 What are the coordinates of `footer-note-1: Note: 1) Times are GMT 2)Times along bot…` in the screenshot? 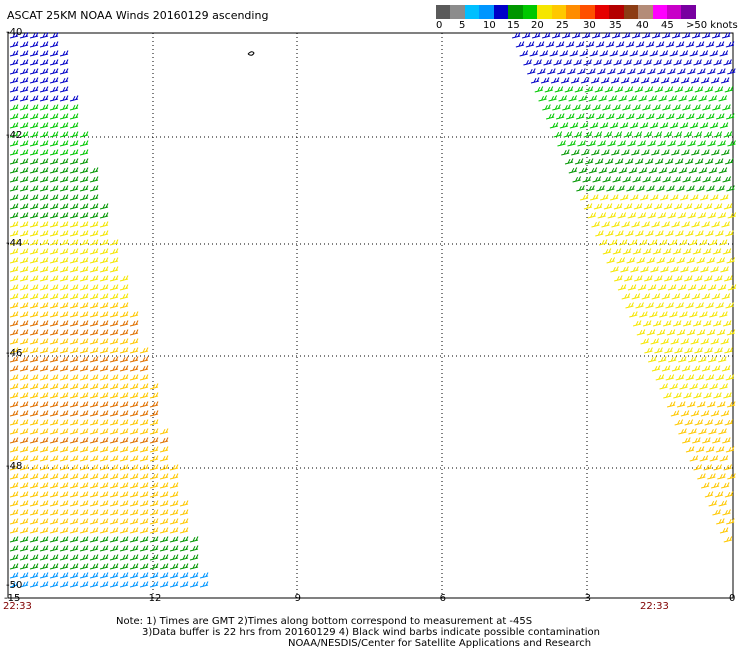 It's located at (324, 621).